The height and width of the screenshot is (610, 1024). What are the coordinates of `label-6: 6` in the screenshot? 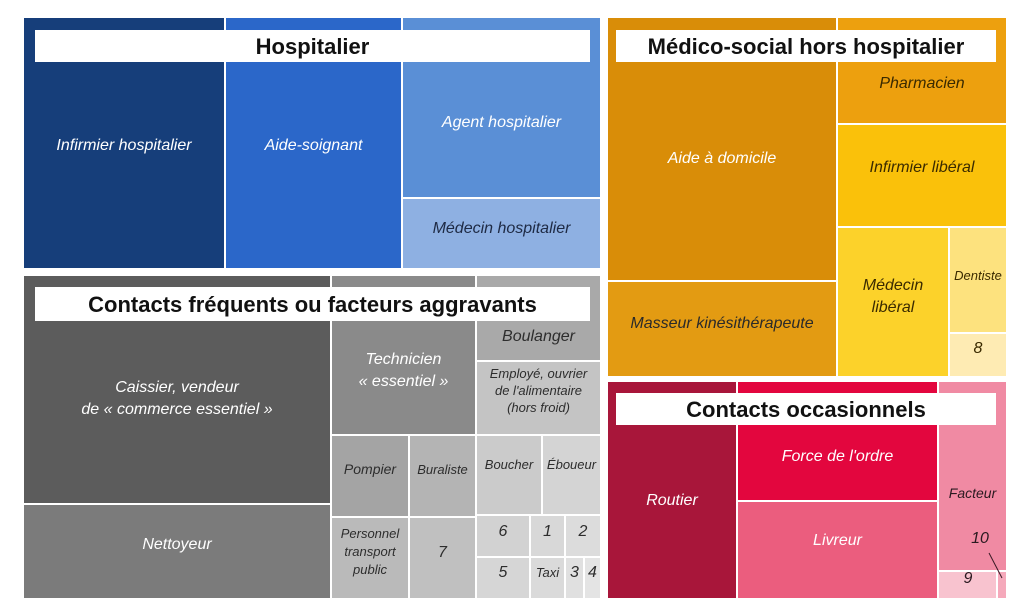 It's located at (503, 531).